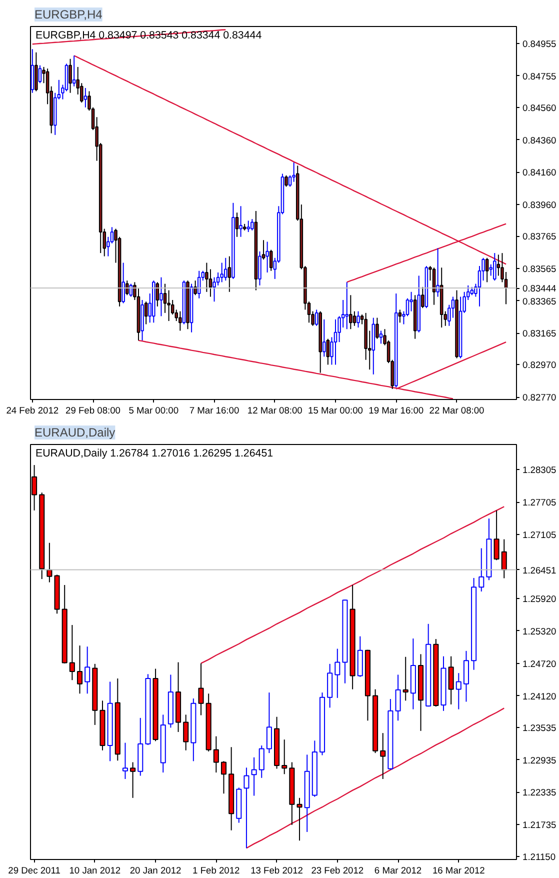 The width and height of the screenshot is (559, 878). I want to click on x-tick-label: 15 Mar 00:00, so click(335, 411).